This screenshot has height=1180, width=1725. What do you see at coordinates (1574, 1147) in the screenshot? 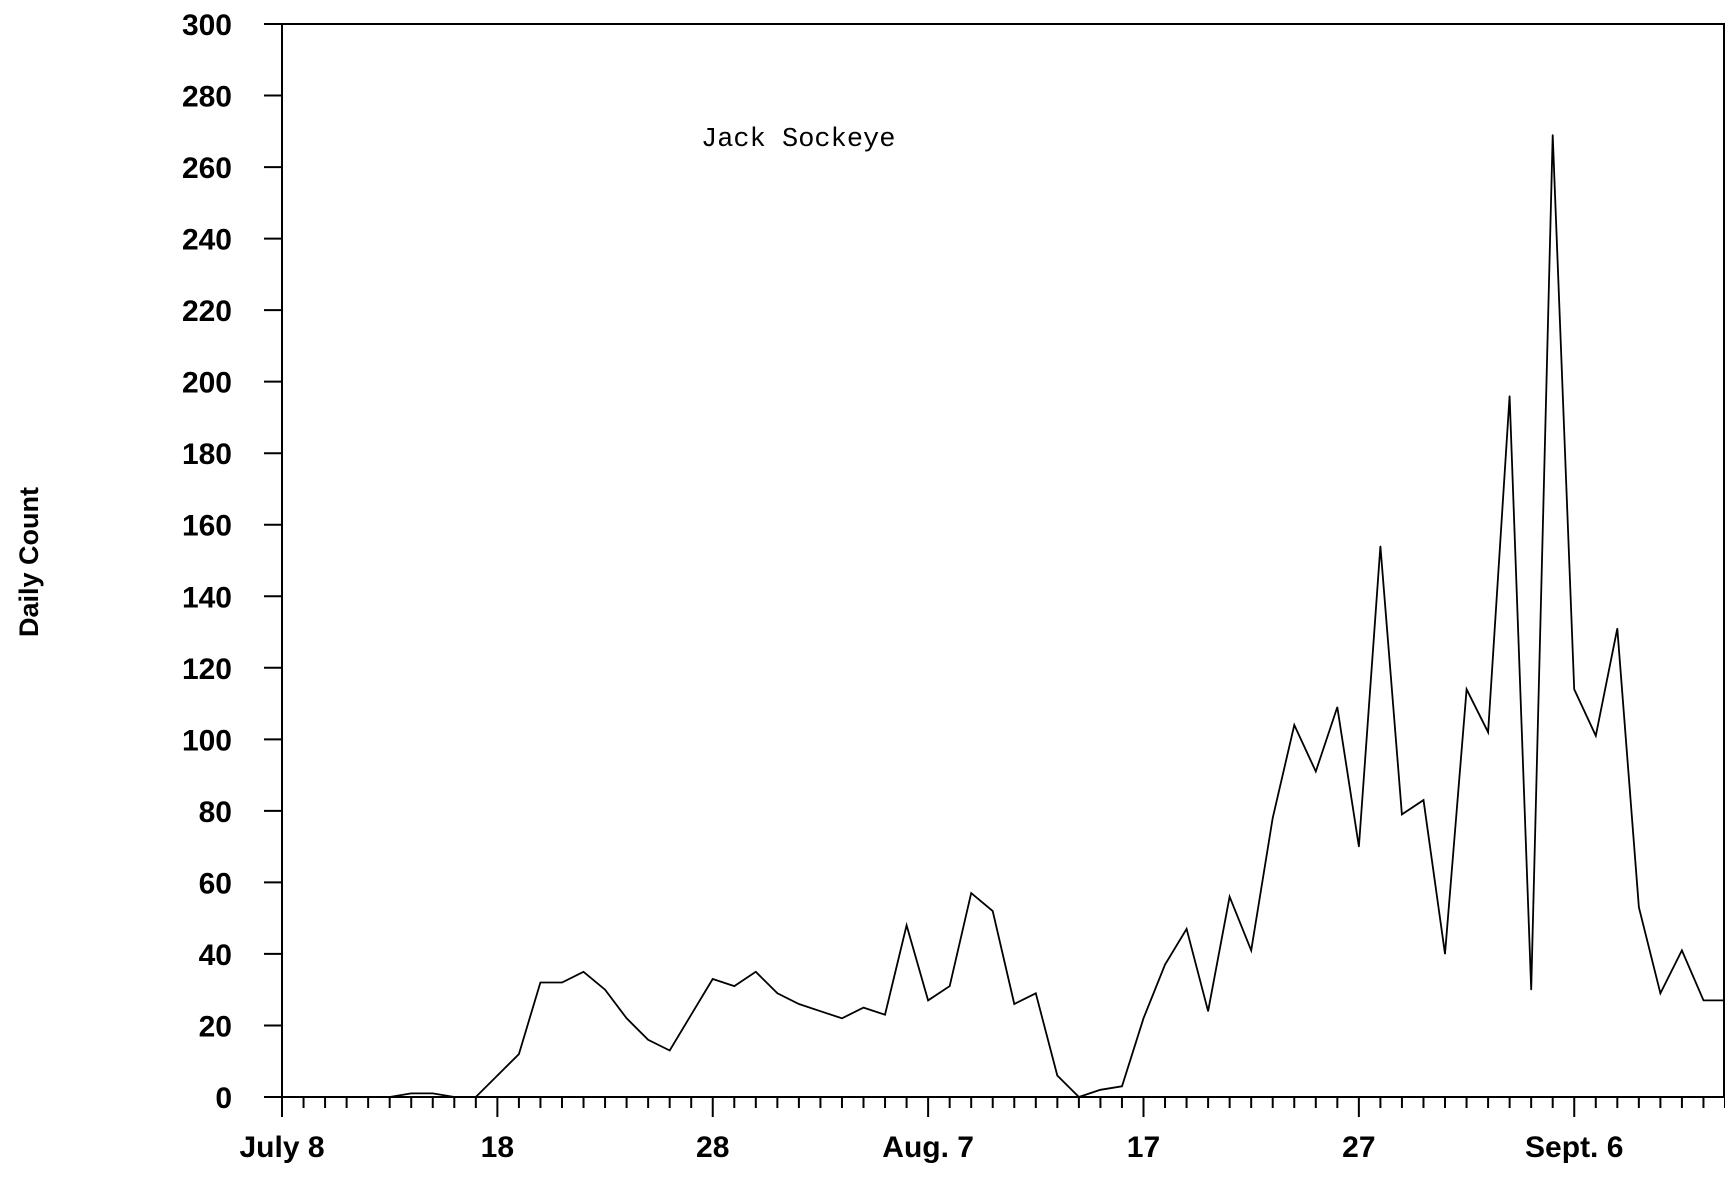
I see `x-tick-label: Sept. 6` at bounding box center [1574, 1147].